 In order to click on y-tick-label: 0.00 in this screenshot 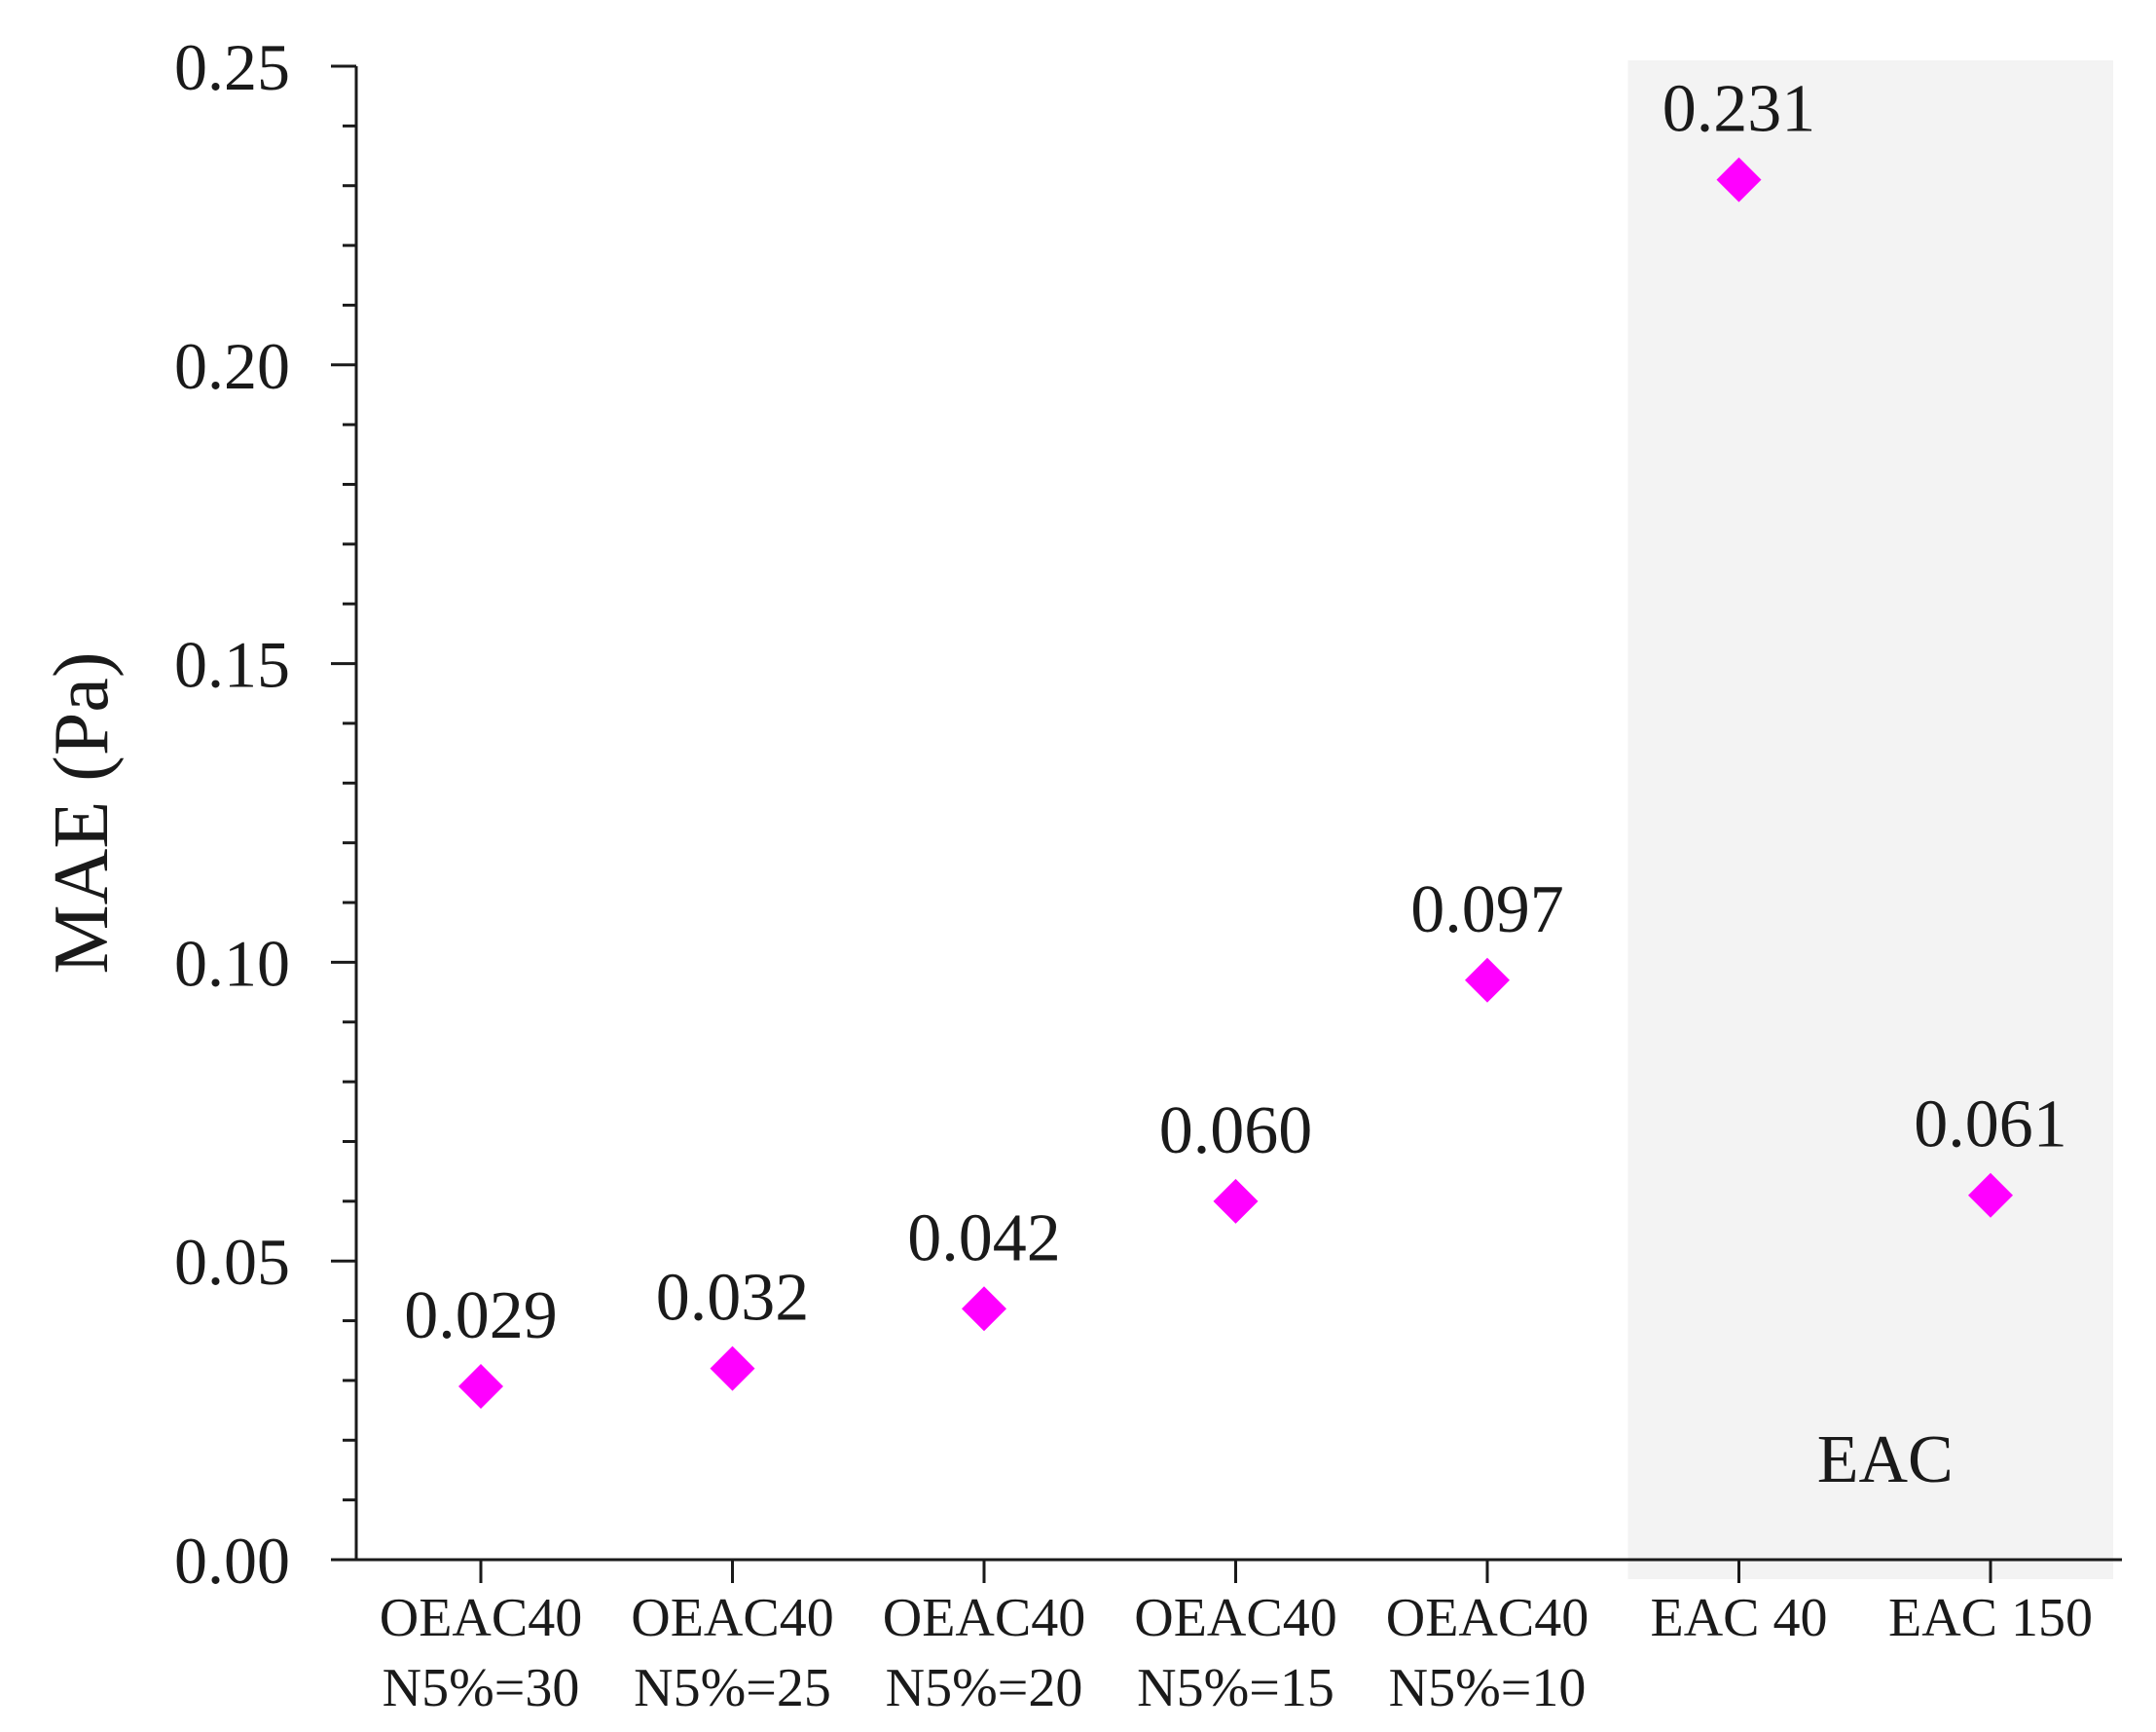, I will do `click(232, 1561)`.